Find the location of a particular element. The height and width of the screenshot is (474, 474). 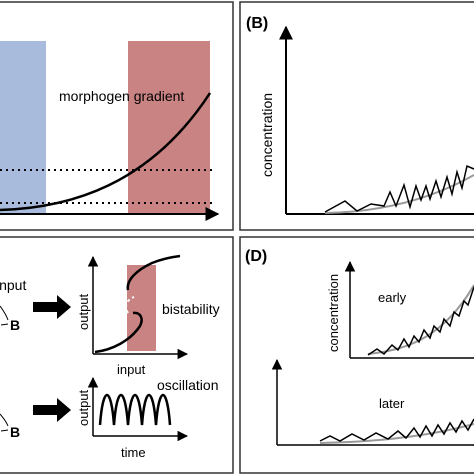

later-noisy-signal is located at coordinates (396, 430).